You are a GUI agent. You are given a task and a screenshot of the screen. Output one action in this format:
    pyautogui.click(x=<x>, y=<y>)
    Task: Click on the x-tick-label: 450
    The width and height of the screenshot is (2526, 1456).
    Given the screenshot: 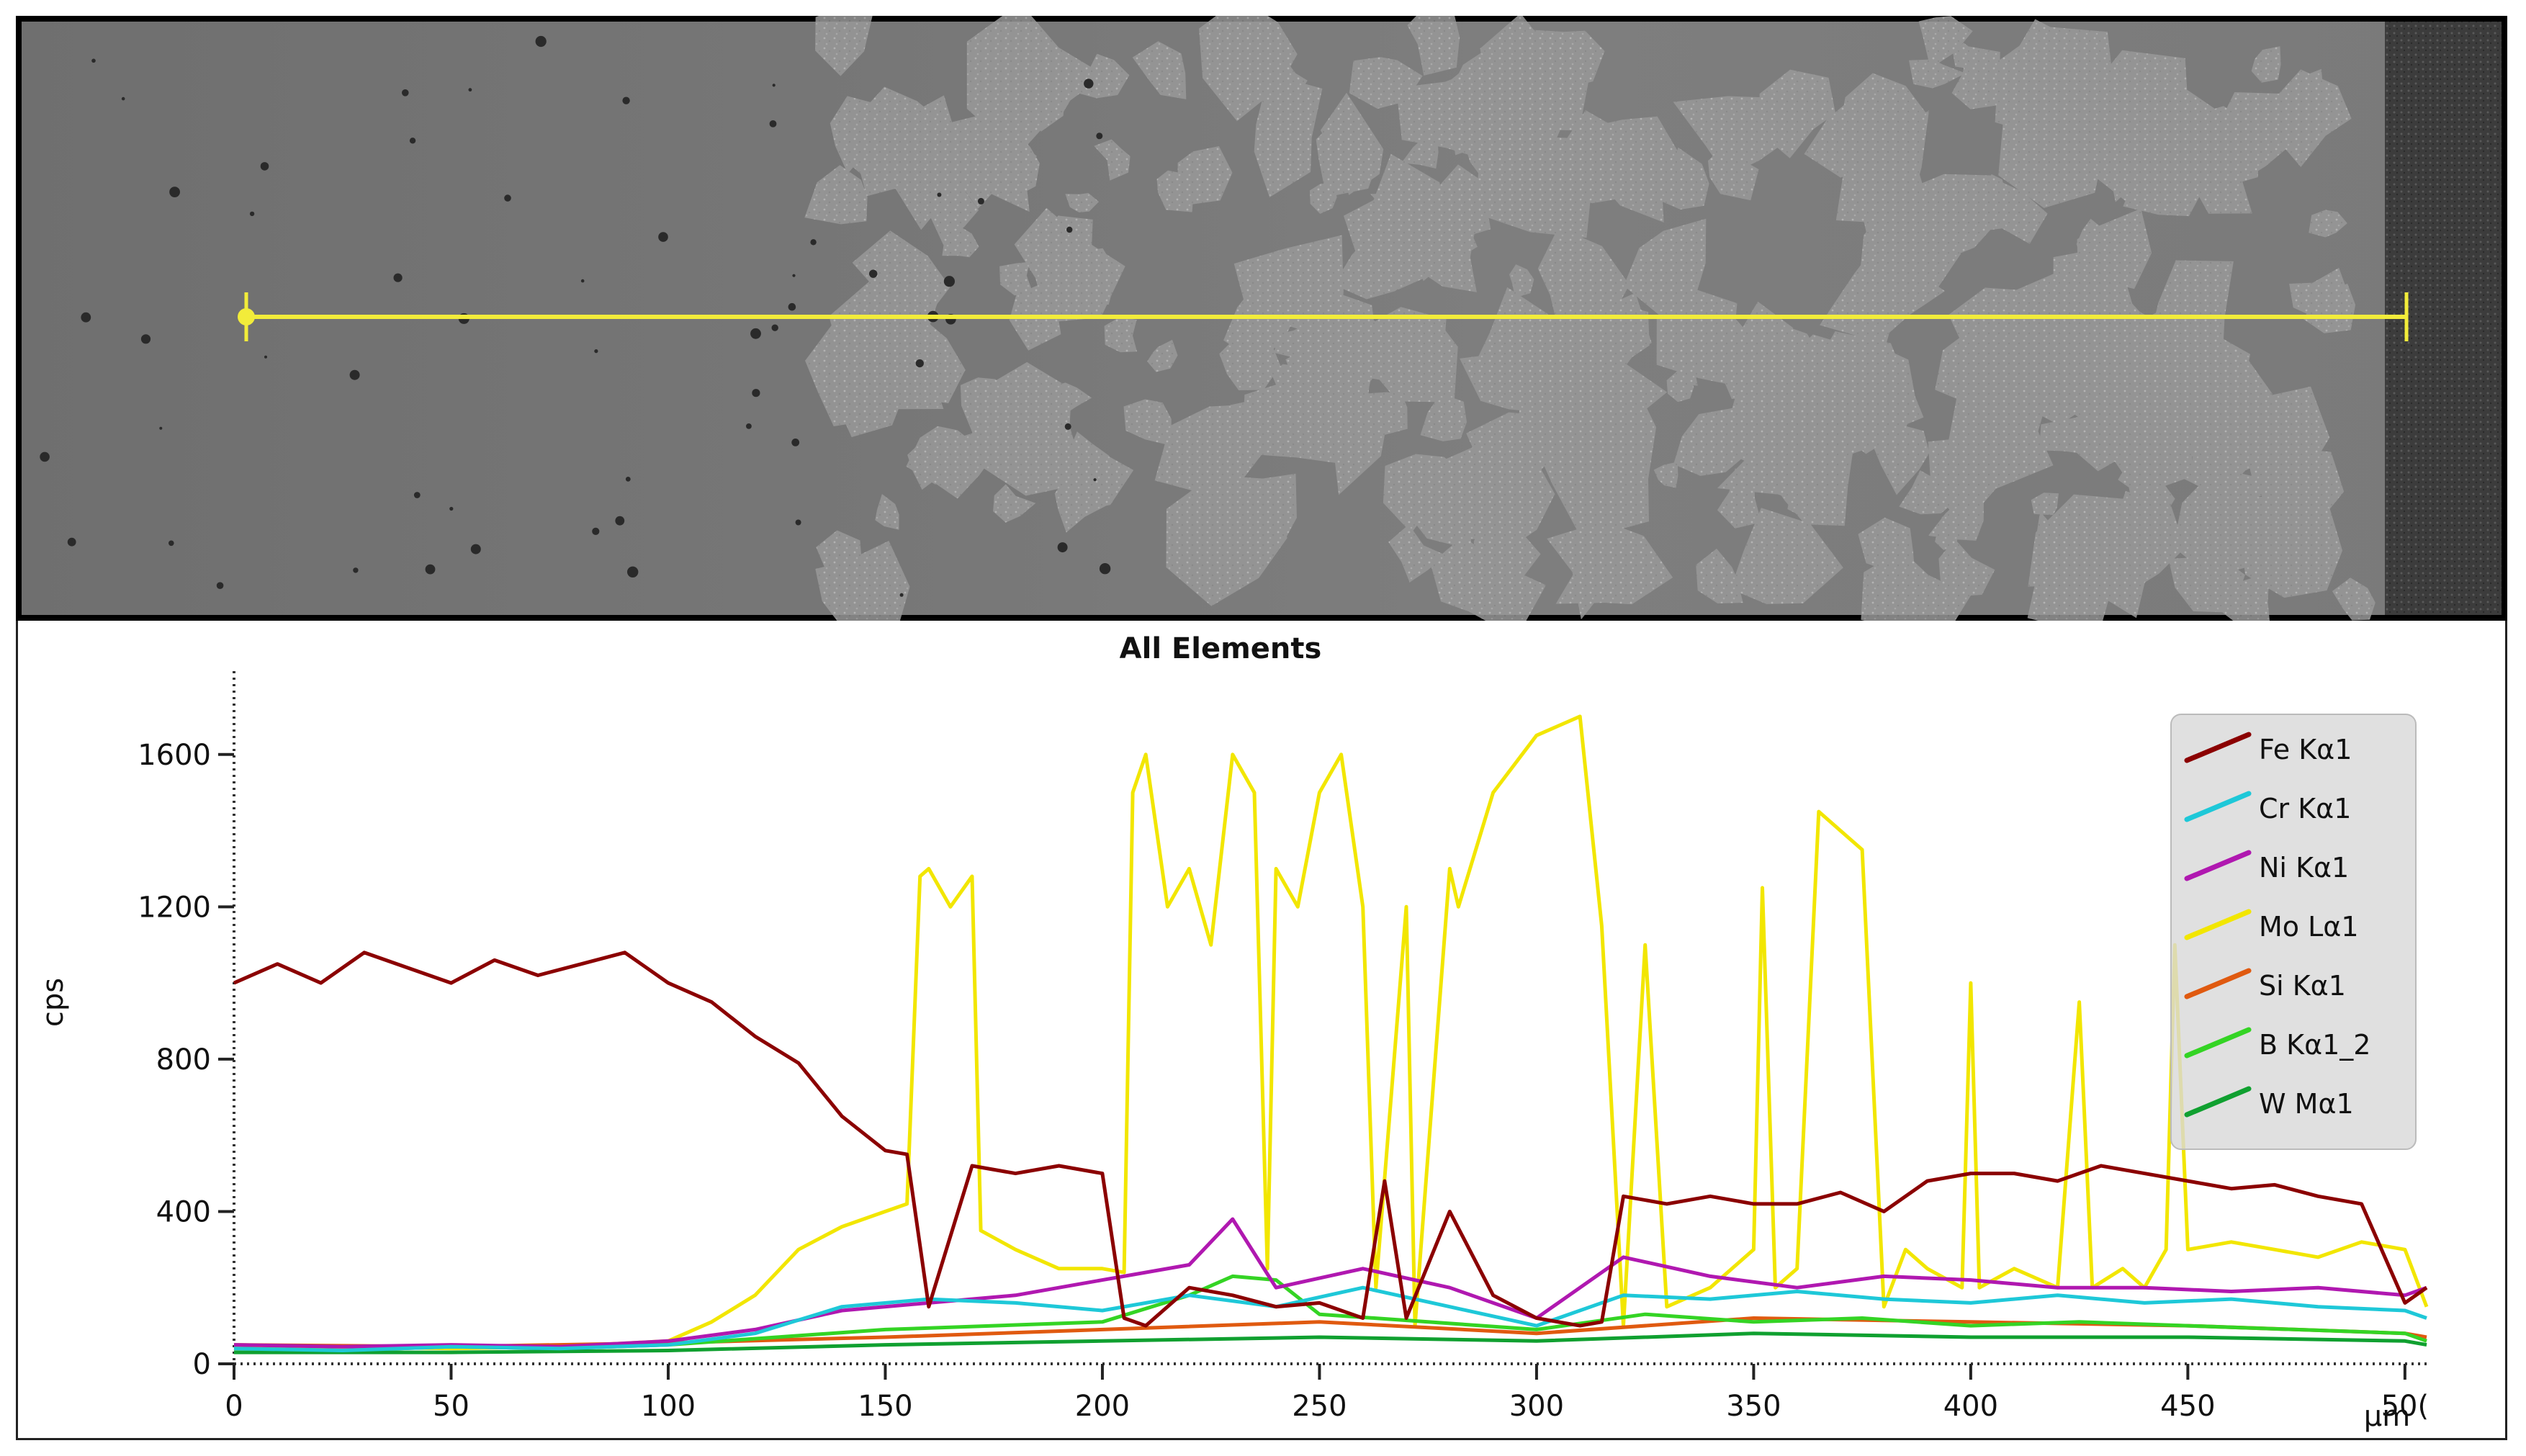 What is the action you would take?
    pyautogui.click(x=2187, y=1406)
    